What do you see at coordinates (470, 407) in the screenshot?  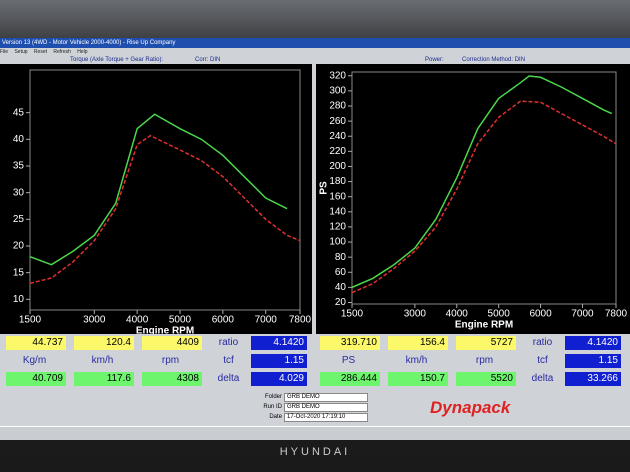 I see `logo: Dynapack` at bounding box center [470, 407].